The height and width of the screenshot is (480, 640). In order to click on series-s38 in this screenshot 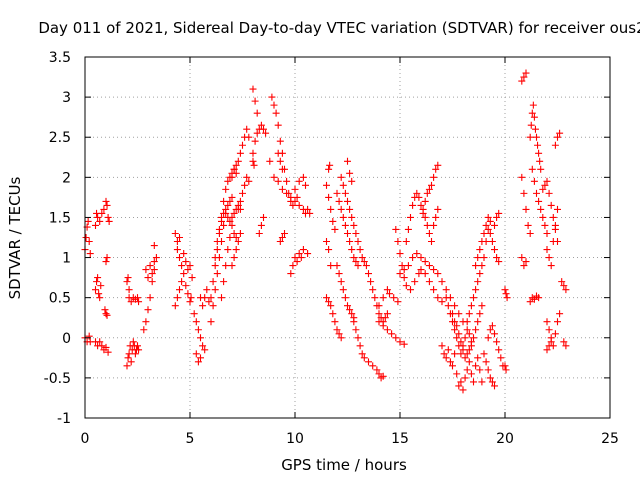, I will do `click(334, 318)`.